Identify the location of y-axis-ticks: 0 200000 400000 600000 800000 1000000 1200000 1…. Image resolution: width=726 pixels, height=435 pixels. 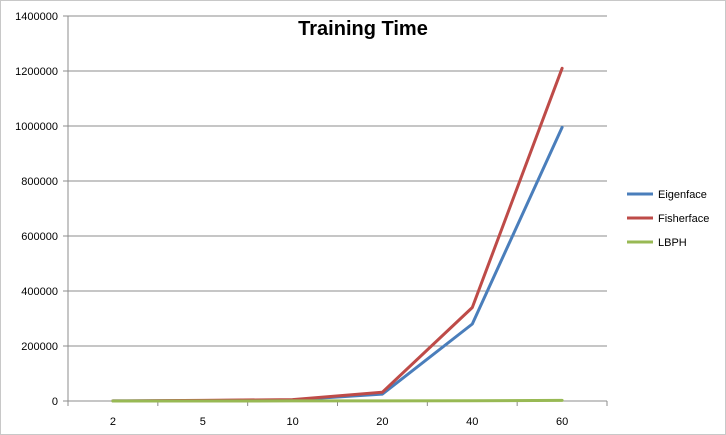
(41, 209).